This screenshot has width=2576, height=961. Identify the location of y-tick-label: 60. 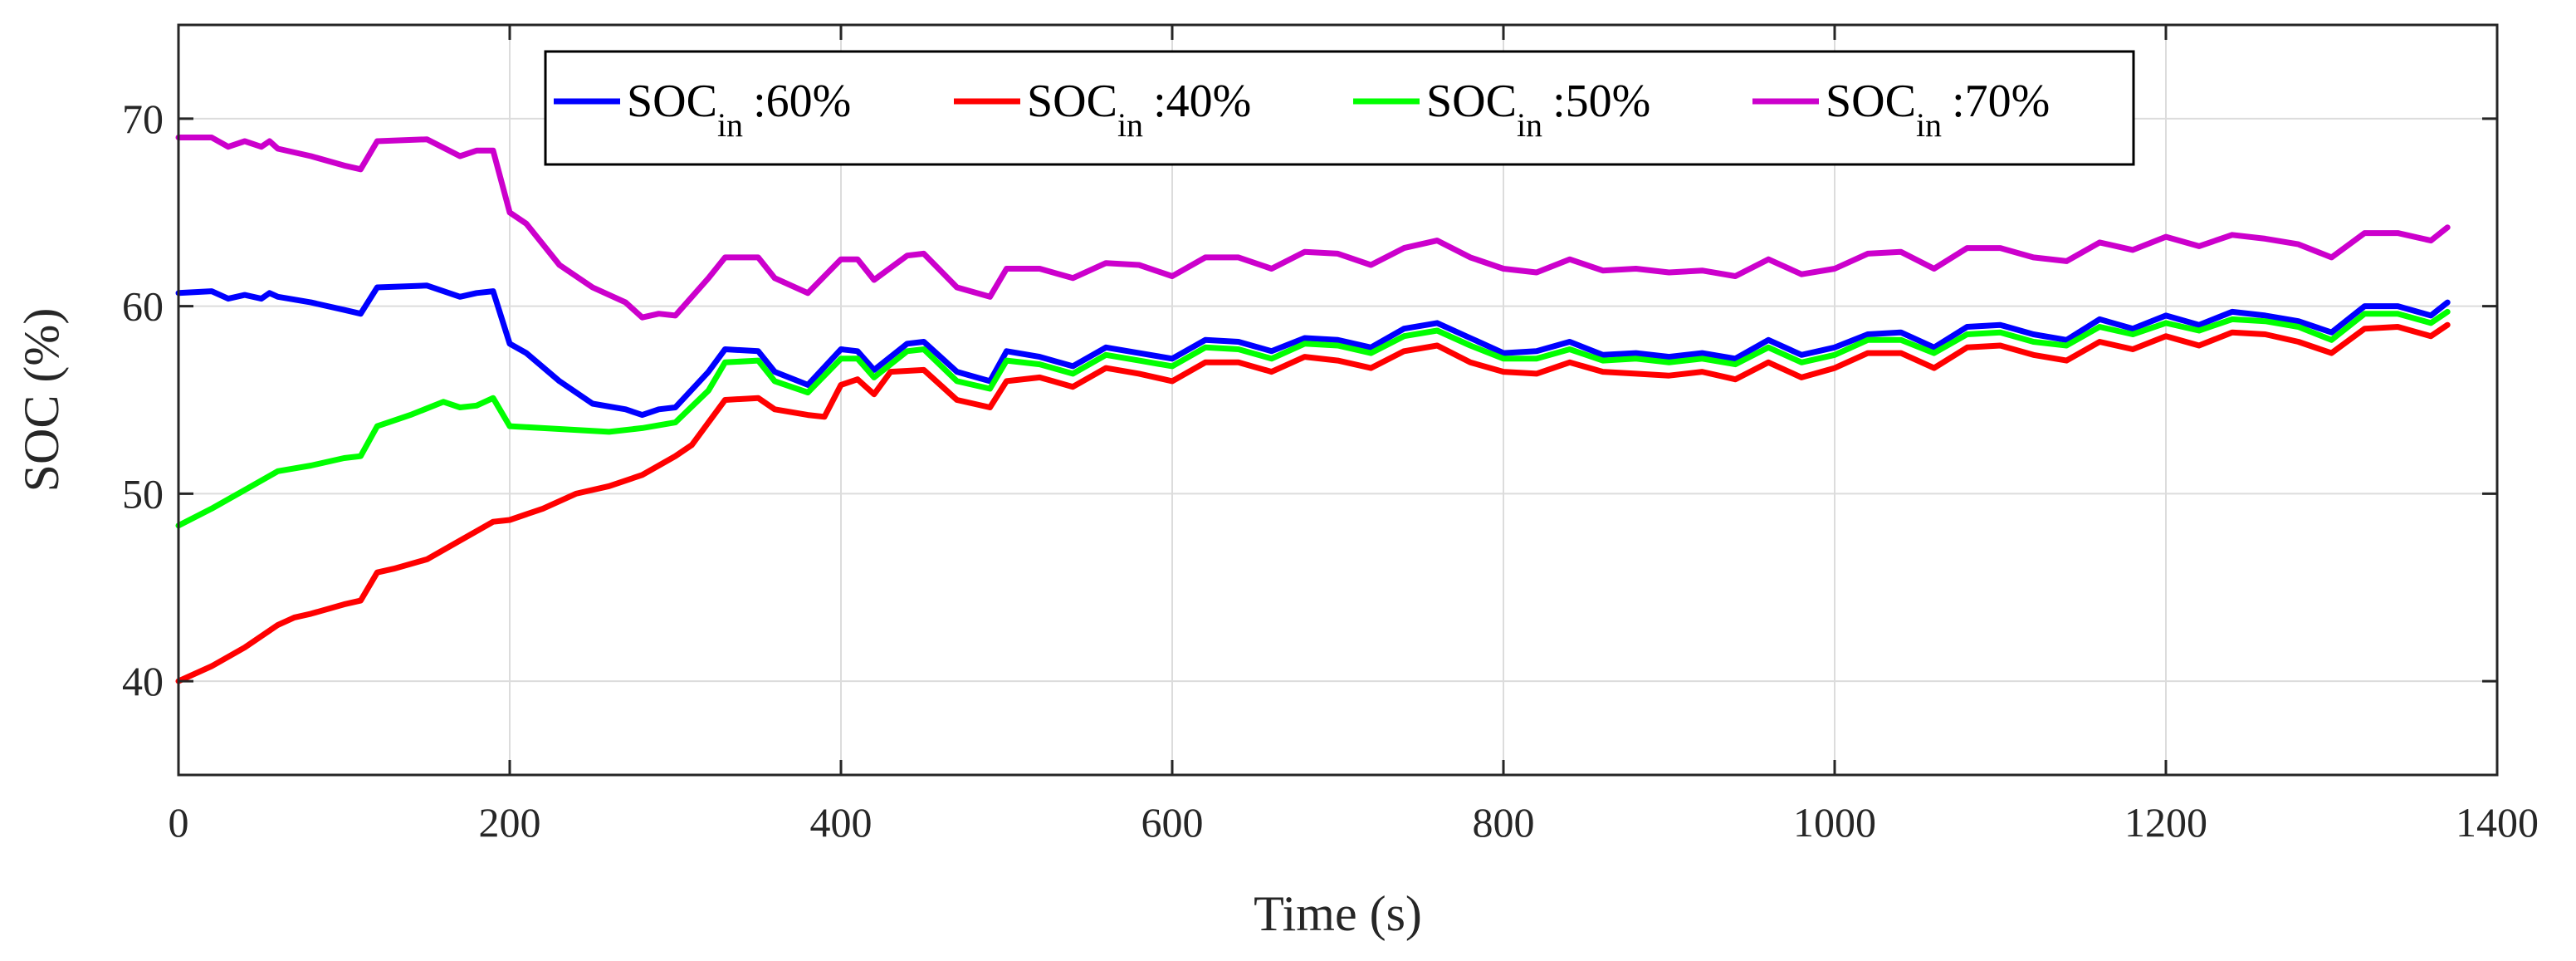
(143, 306).